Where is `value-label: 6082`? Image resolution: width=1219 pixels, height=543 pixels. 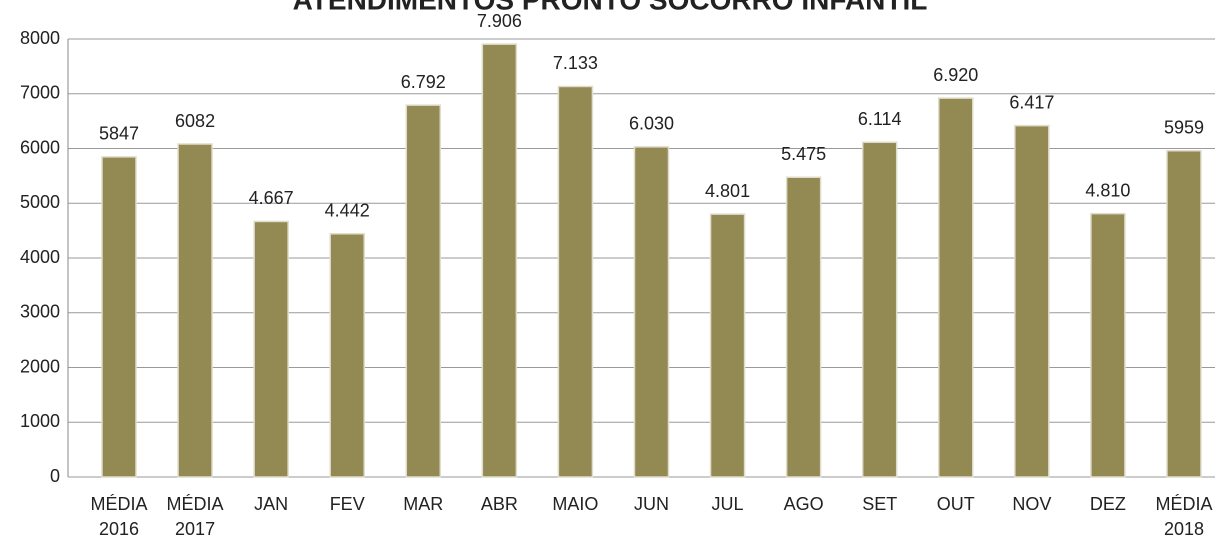
value-label: 6082 is located at coordinates (195, 121).